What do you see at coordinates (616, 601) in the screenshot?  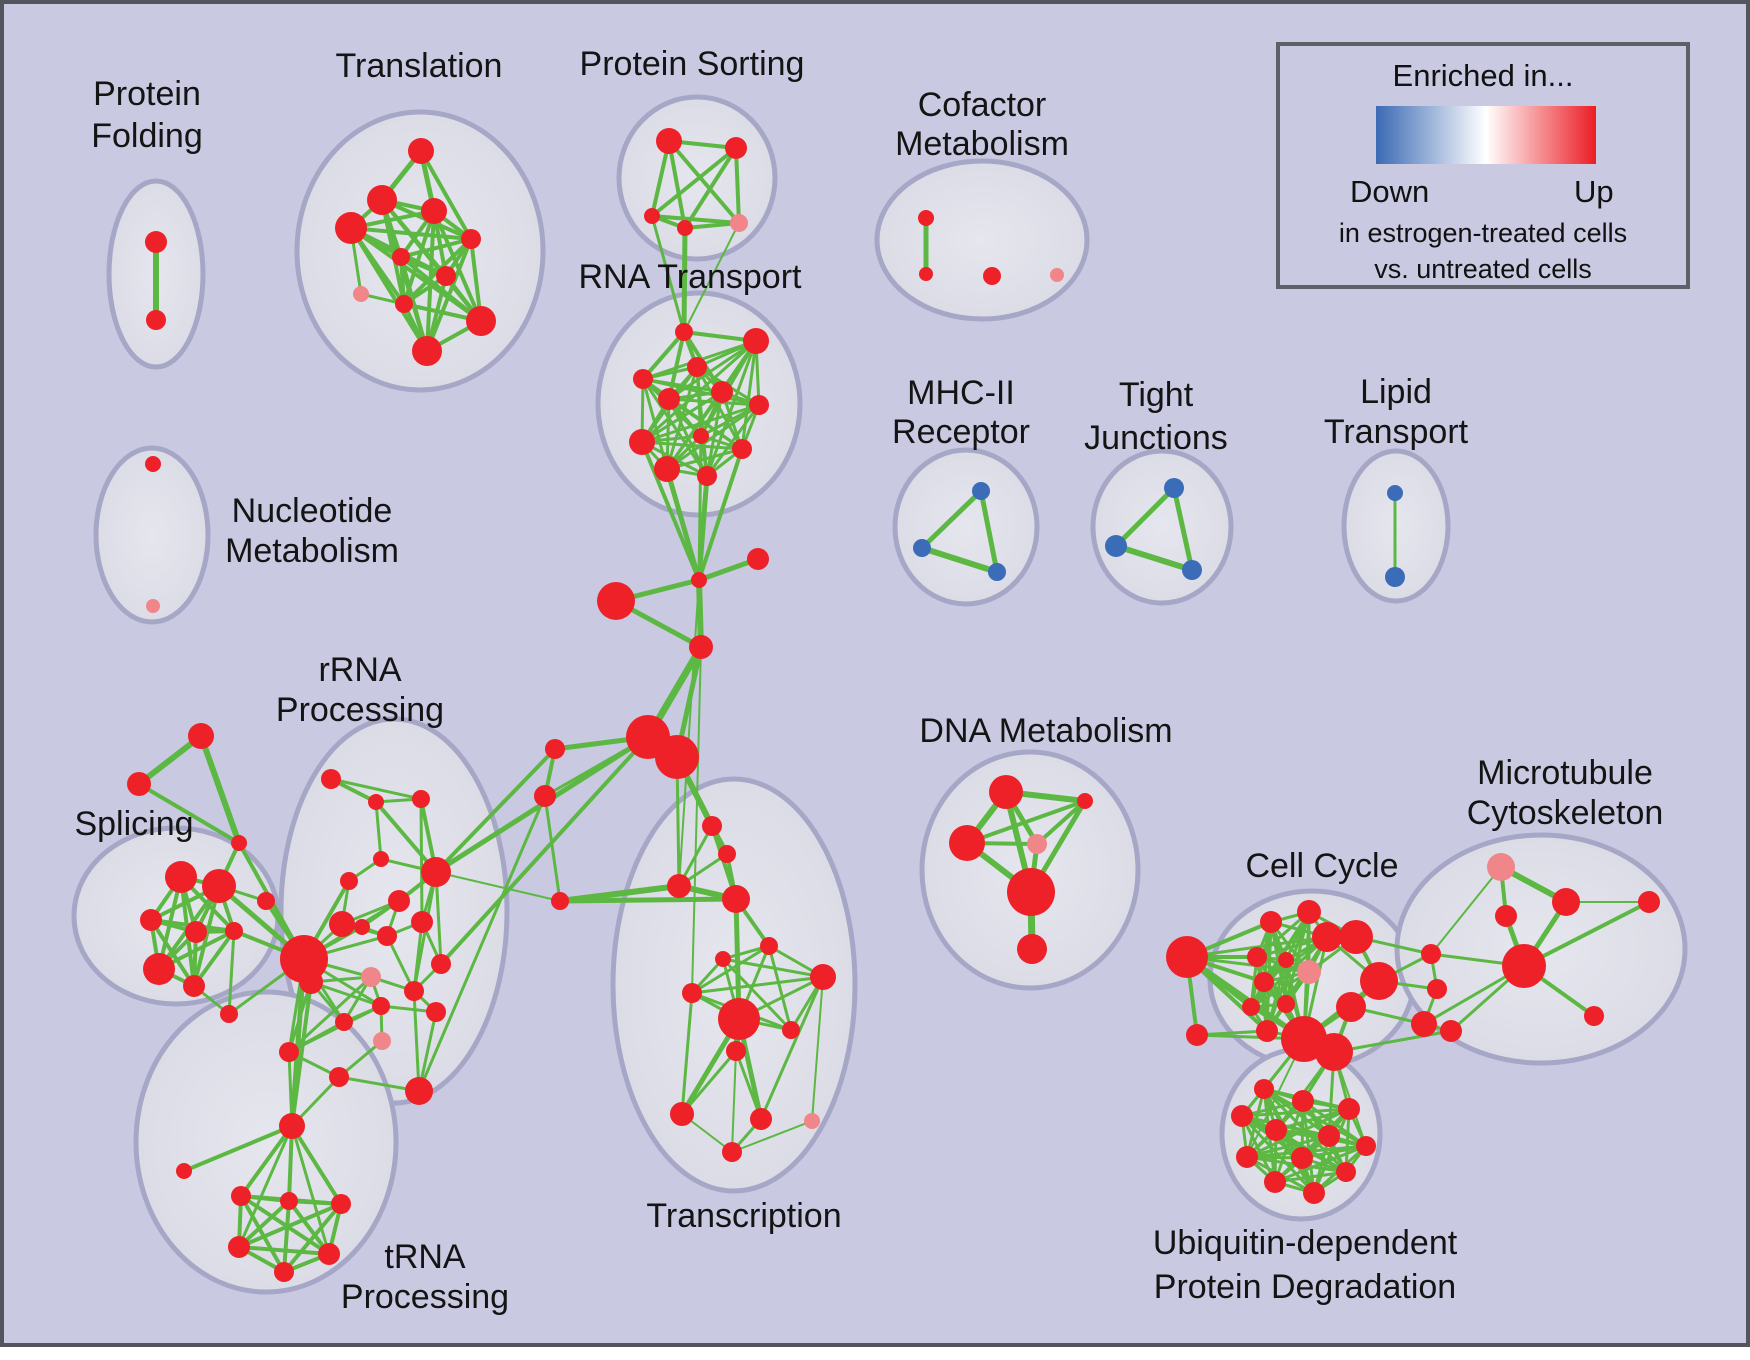 I see `node-jb` at bounding box center [616, 601].